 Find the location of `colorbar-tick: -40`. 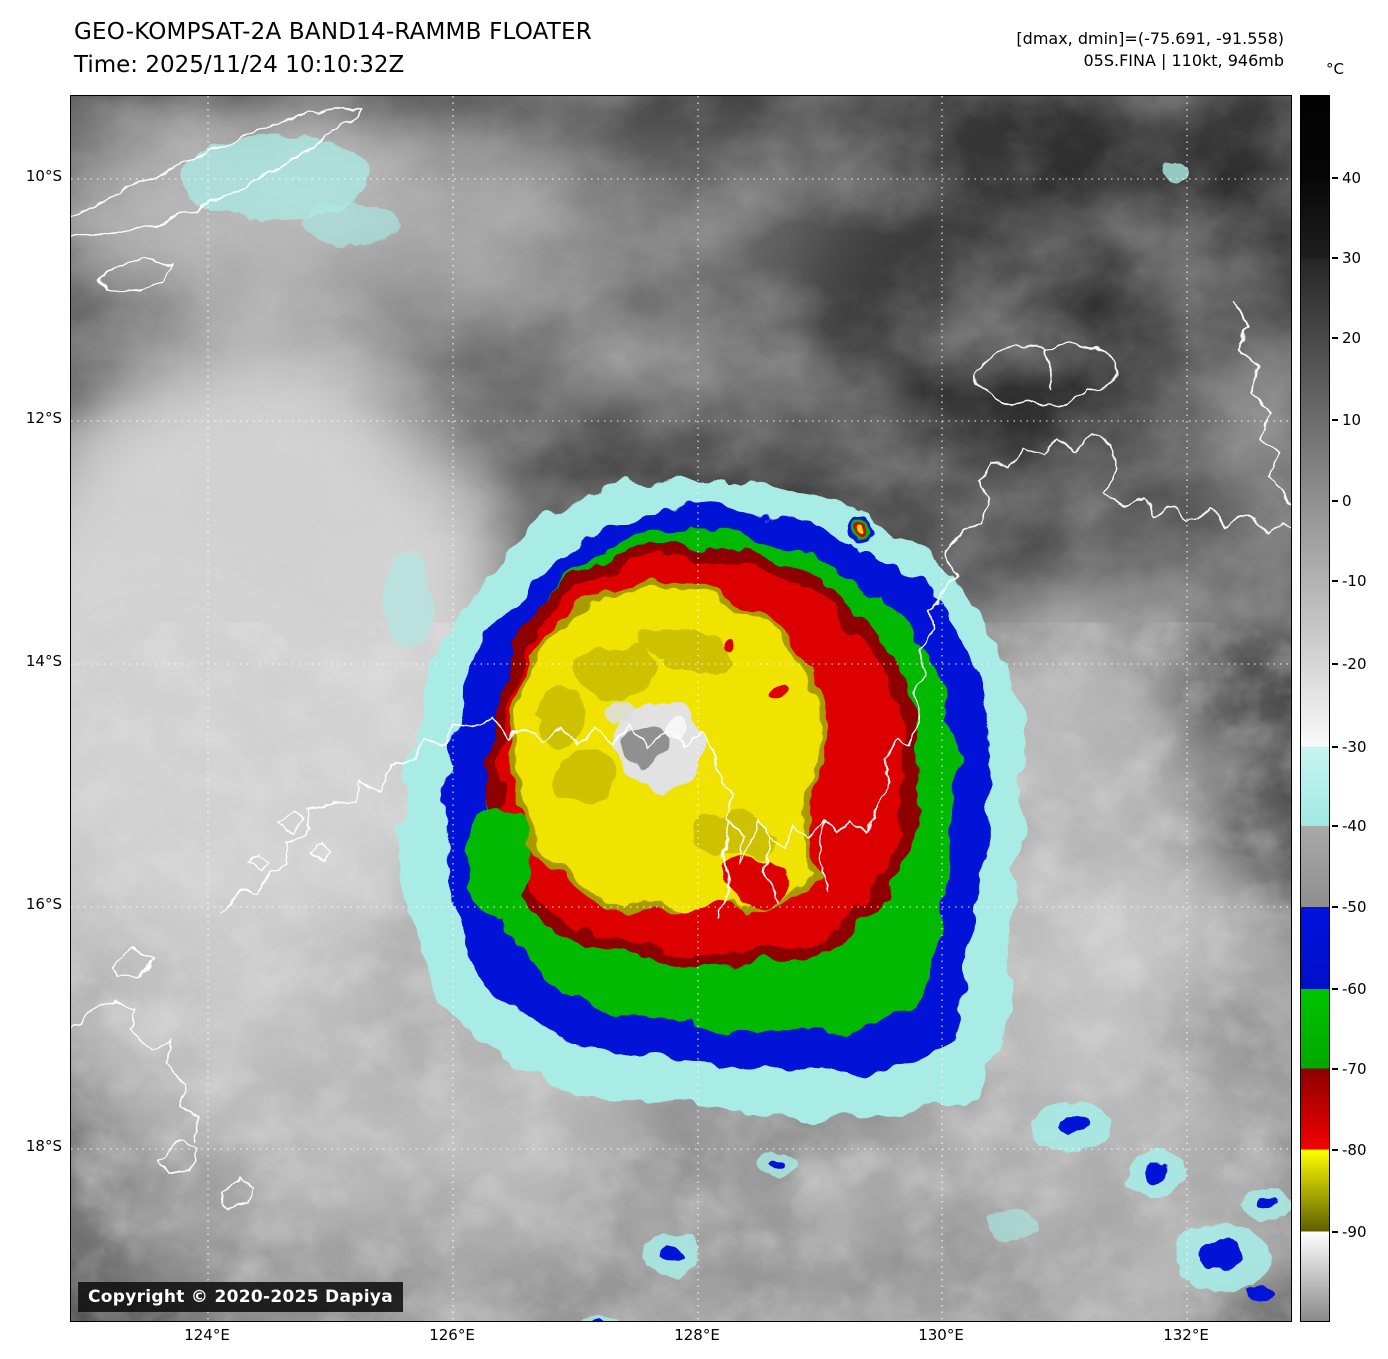

colorbar-tick: -40 is located at coordinates (1349, 826).